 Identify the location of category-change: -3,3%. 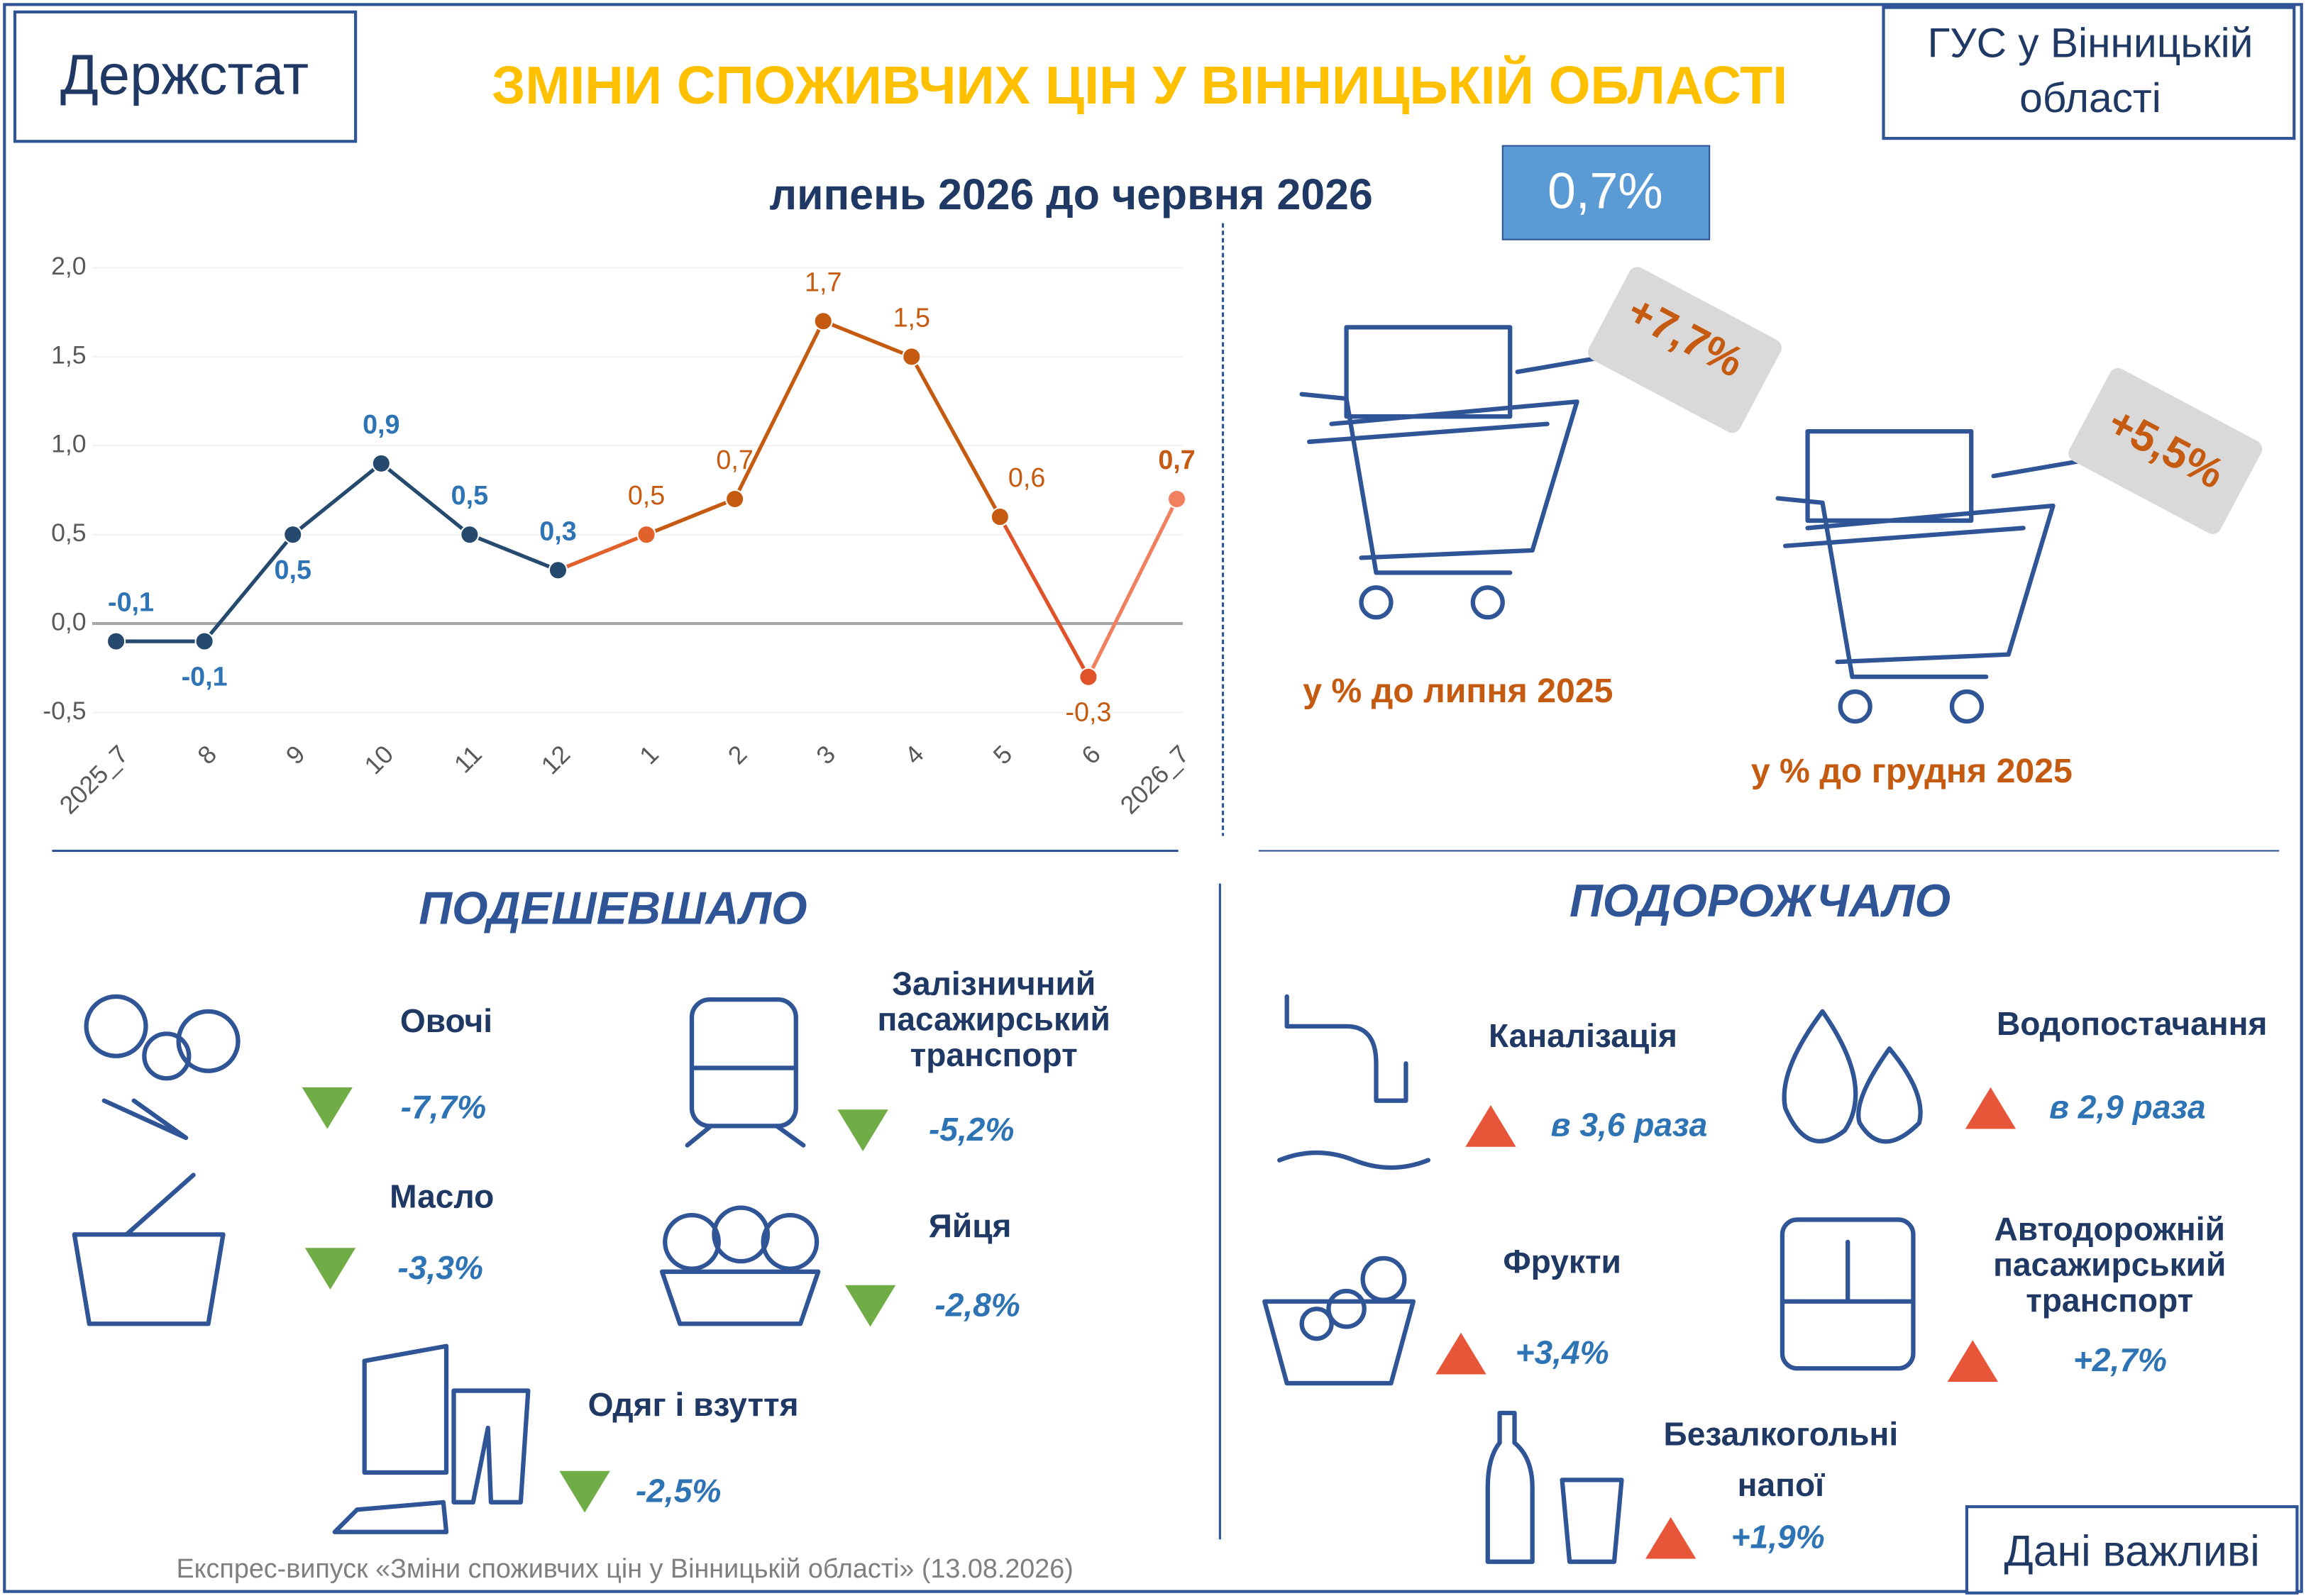
(439, 1267).